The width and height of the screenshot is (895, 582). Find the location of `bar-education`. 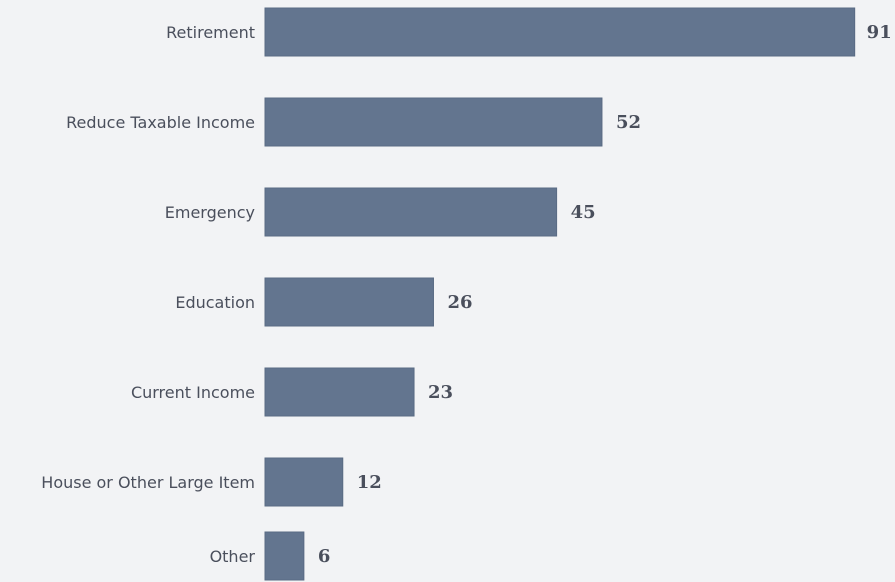

bar-education is located at coordinates (349, 302).